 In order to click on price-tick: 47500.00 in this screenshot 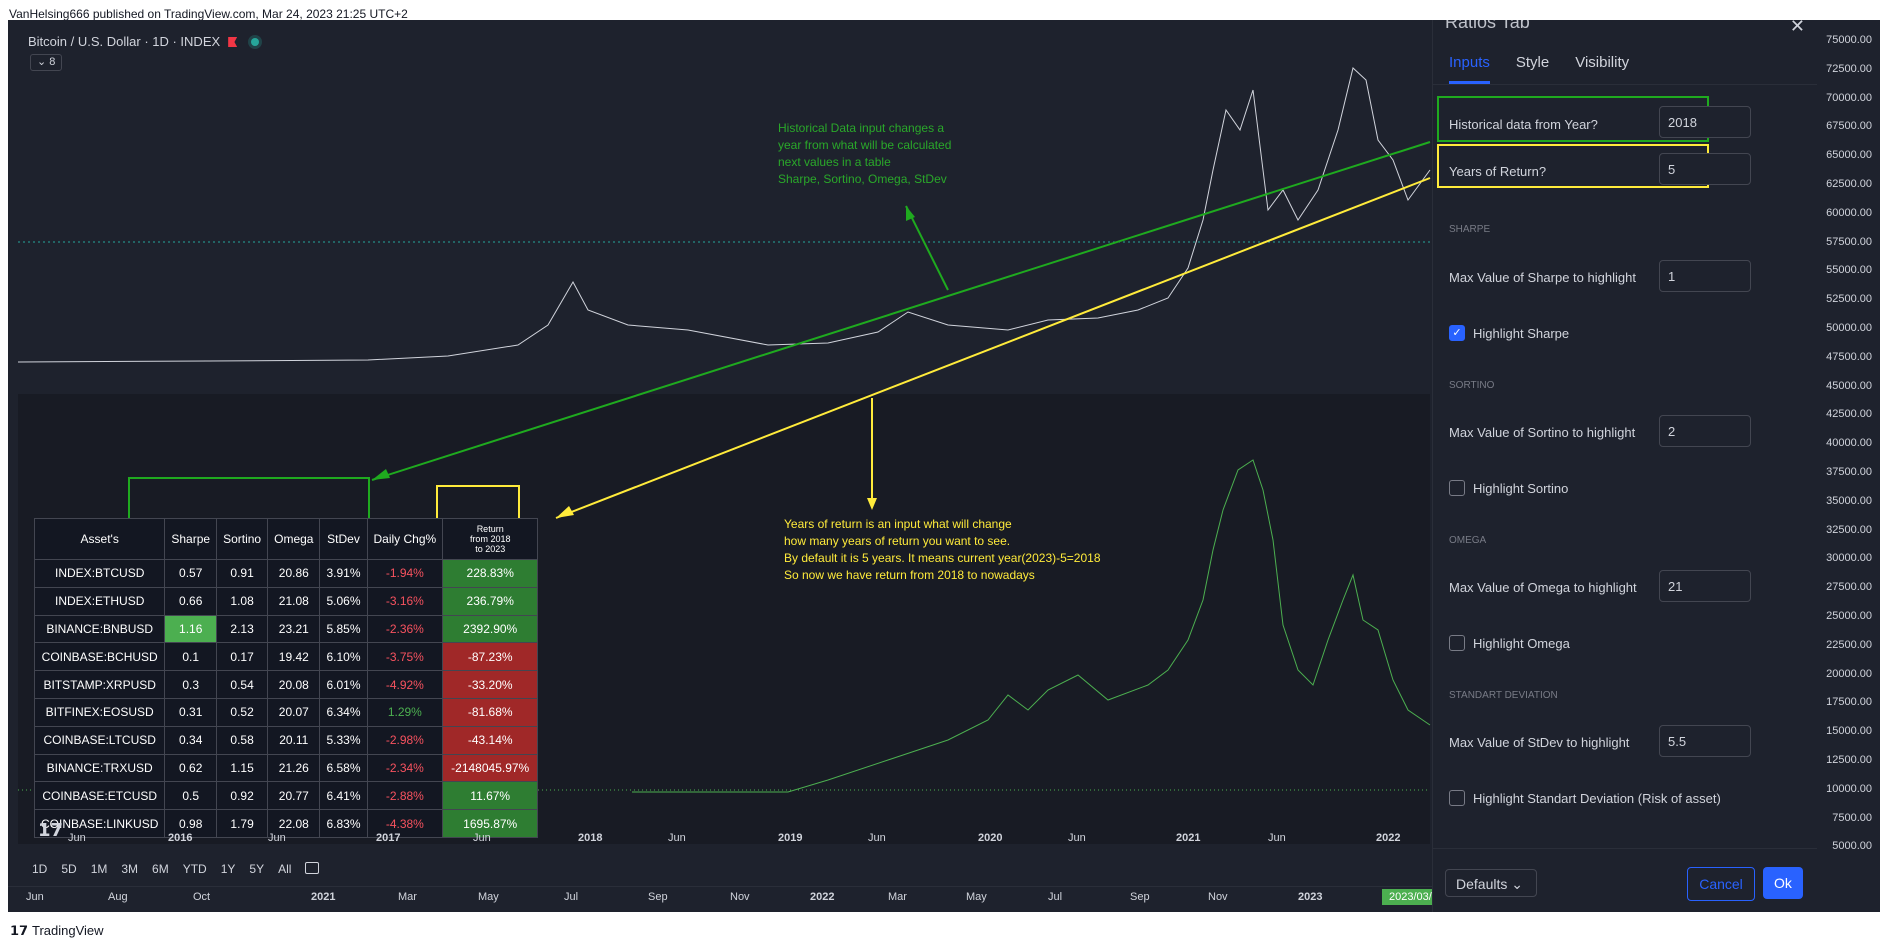, I will do `click(1849, 356)`.